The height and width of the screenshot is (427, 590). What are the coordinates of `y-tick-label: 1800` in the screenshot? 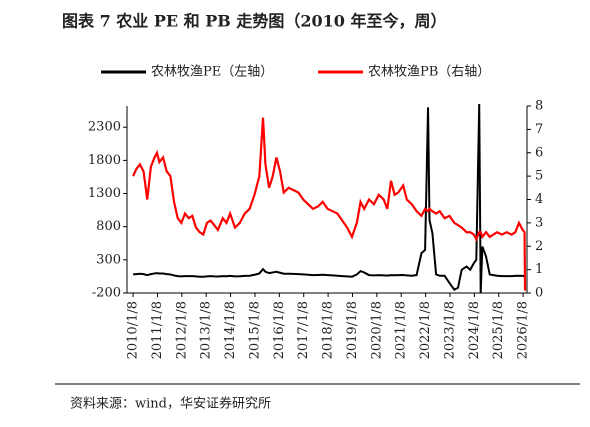 It's located at (104, 160).